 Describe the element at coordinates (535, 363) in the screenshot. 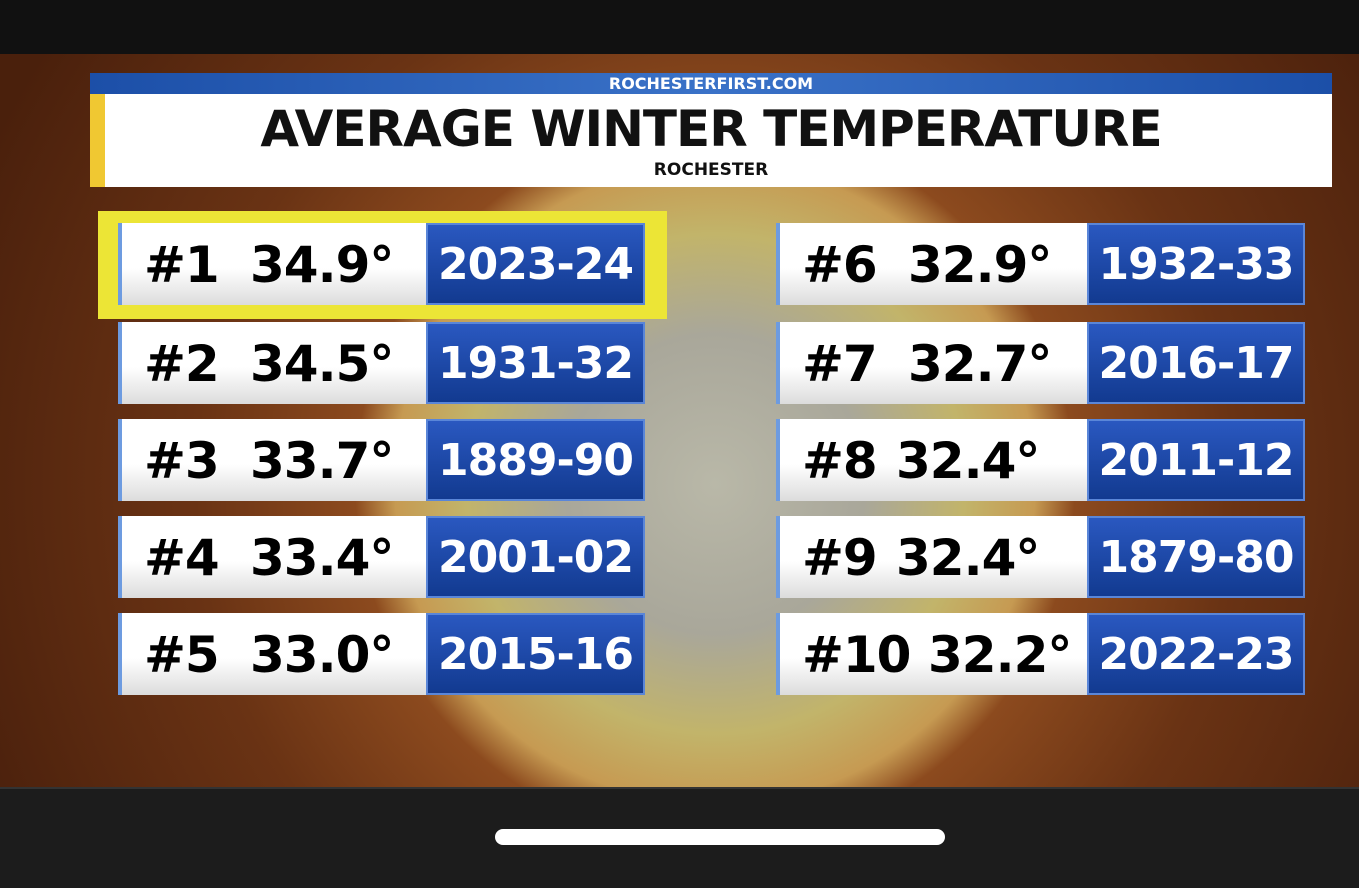

I see `season: 1931-32` at that location.